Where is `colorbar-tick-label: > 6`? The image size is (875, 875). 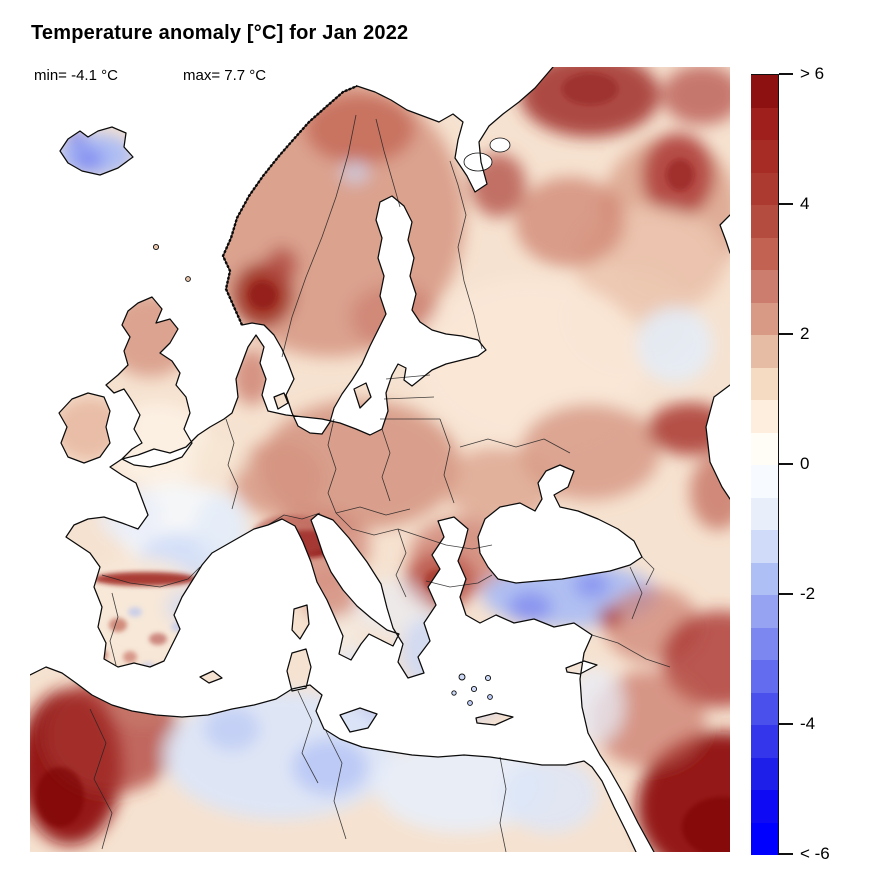 colorbar-tick-label: > 6 is located at coordinates (812, 73).